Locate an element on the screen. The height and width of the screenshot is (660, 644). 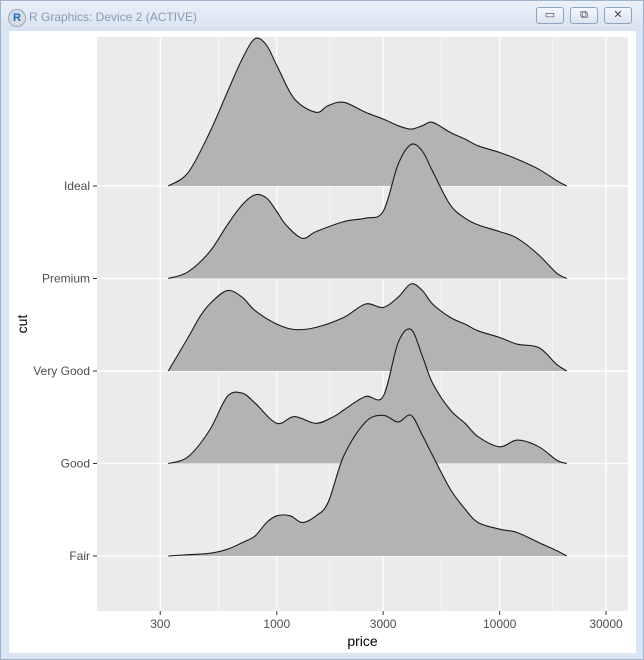
close-button: ✕ is located at coordinates (618, 15).